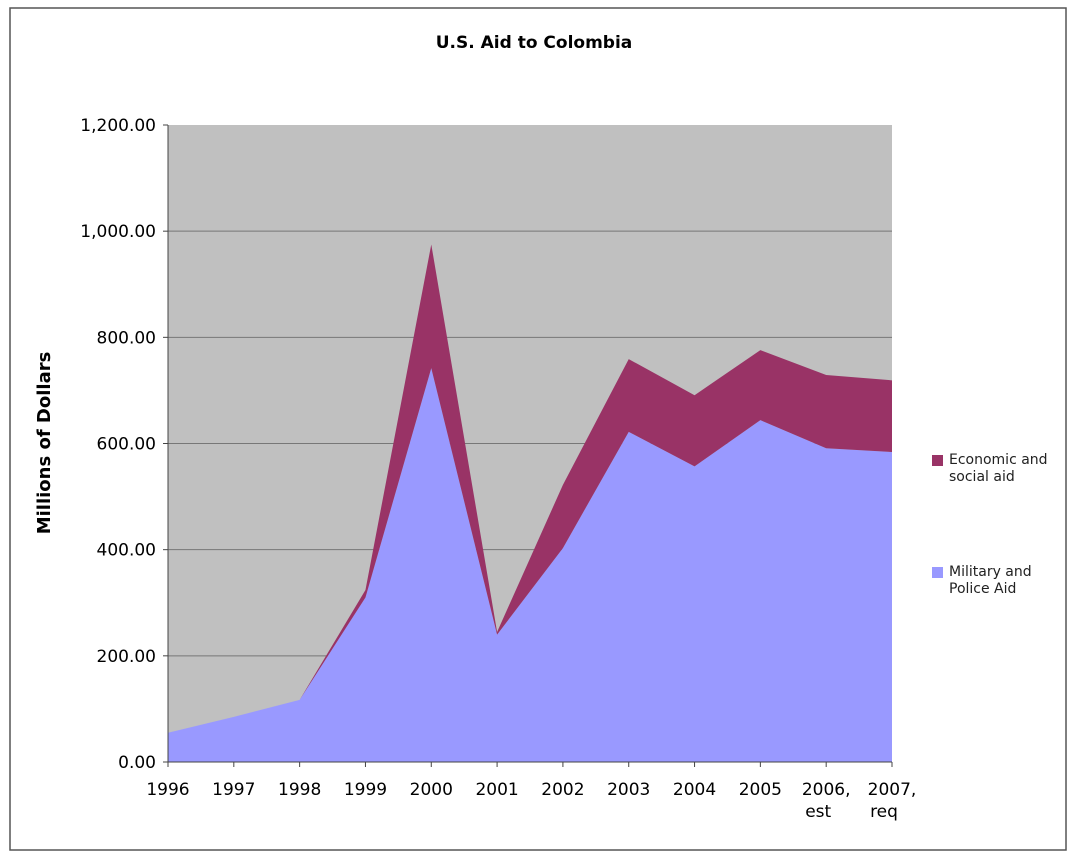  What do you see at coordinates (892, 801) in the screenshot?
I see `x-tick-label: 2007, req` at bounding box center [892, 801].